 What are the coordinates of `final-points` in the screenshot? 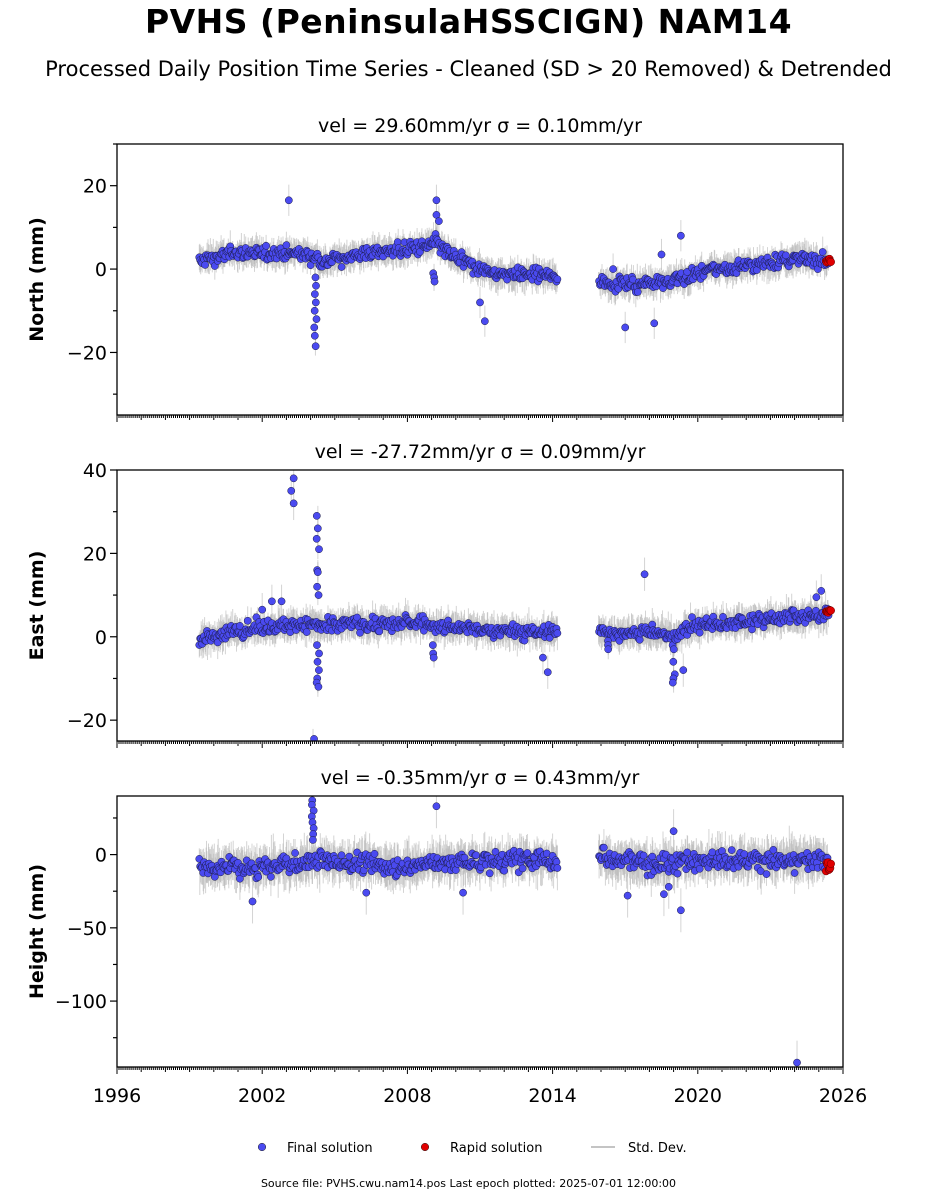 It's located at (514, 273).